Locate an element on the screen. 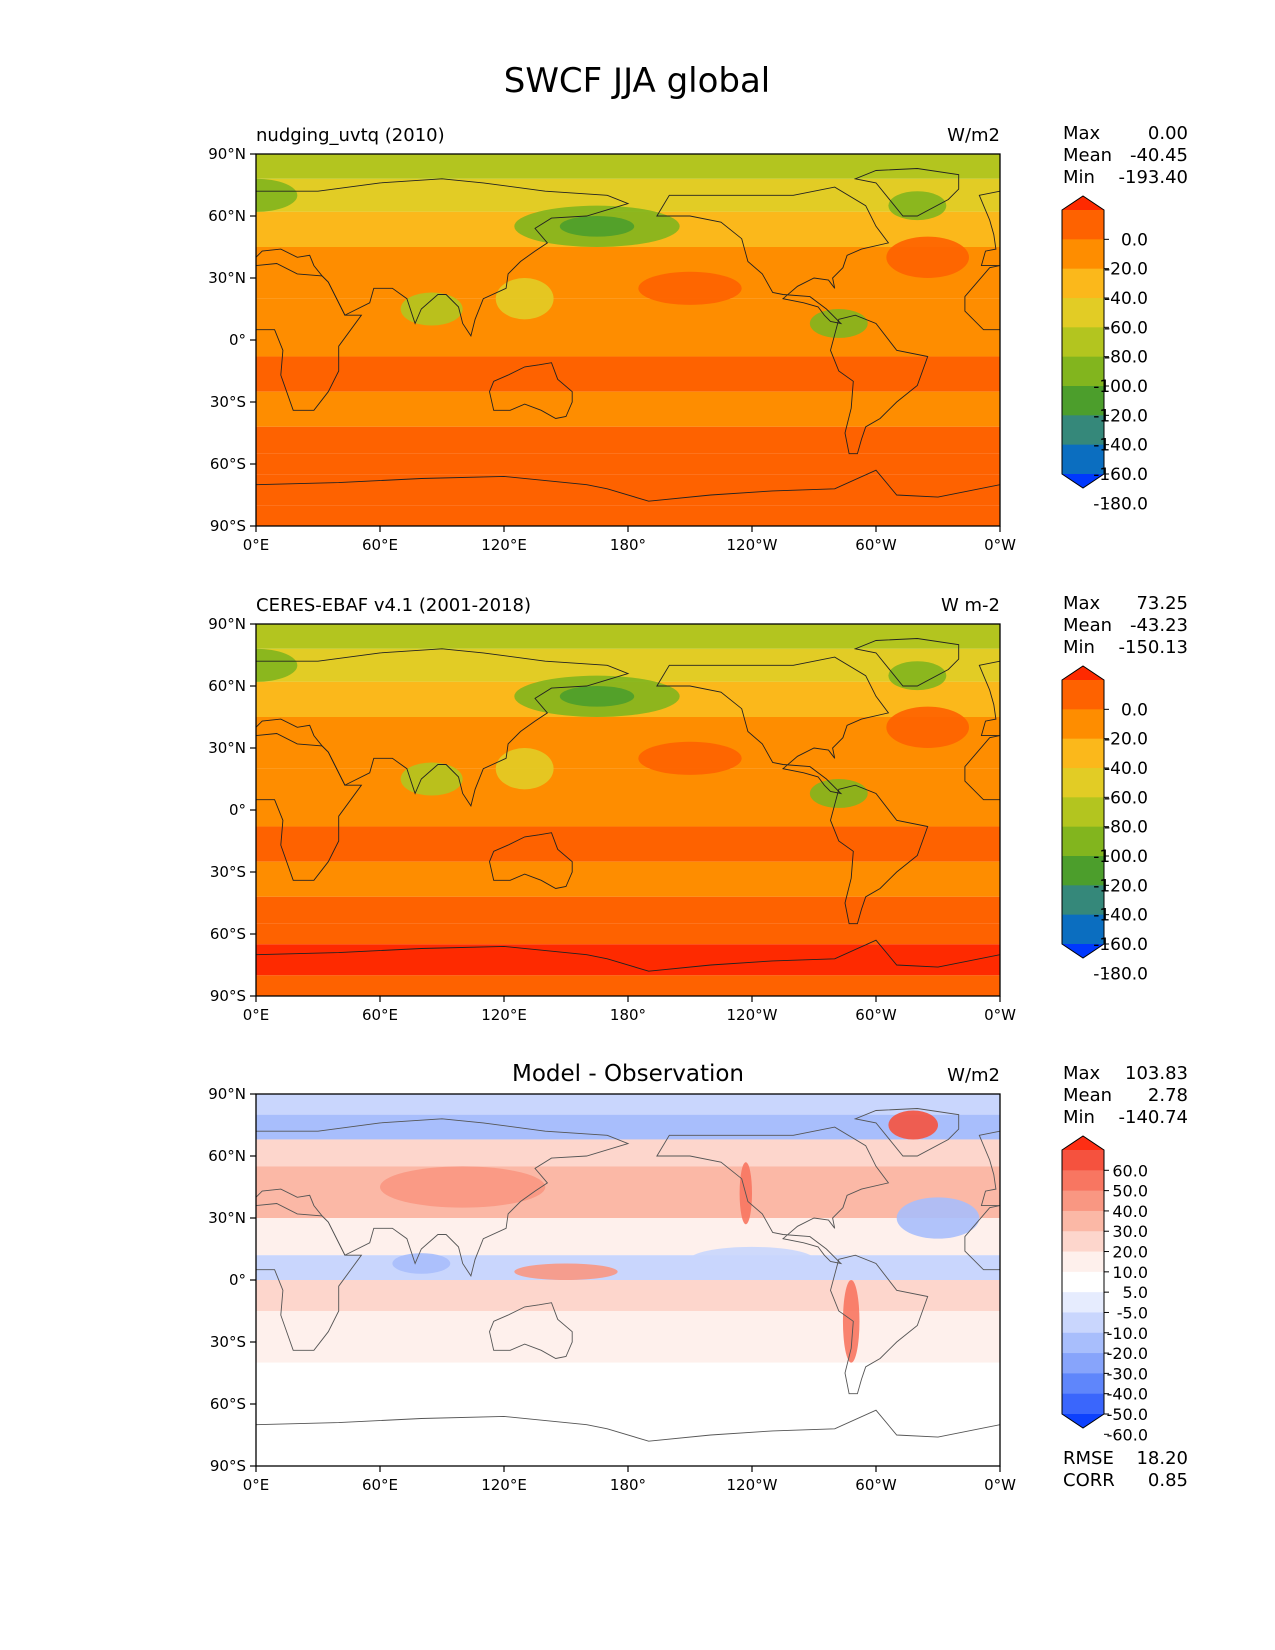  stat-label: Min is located at coordinates (1079, 1117).